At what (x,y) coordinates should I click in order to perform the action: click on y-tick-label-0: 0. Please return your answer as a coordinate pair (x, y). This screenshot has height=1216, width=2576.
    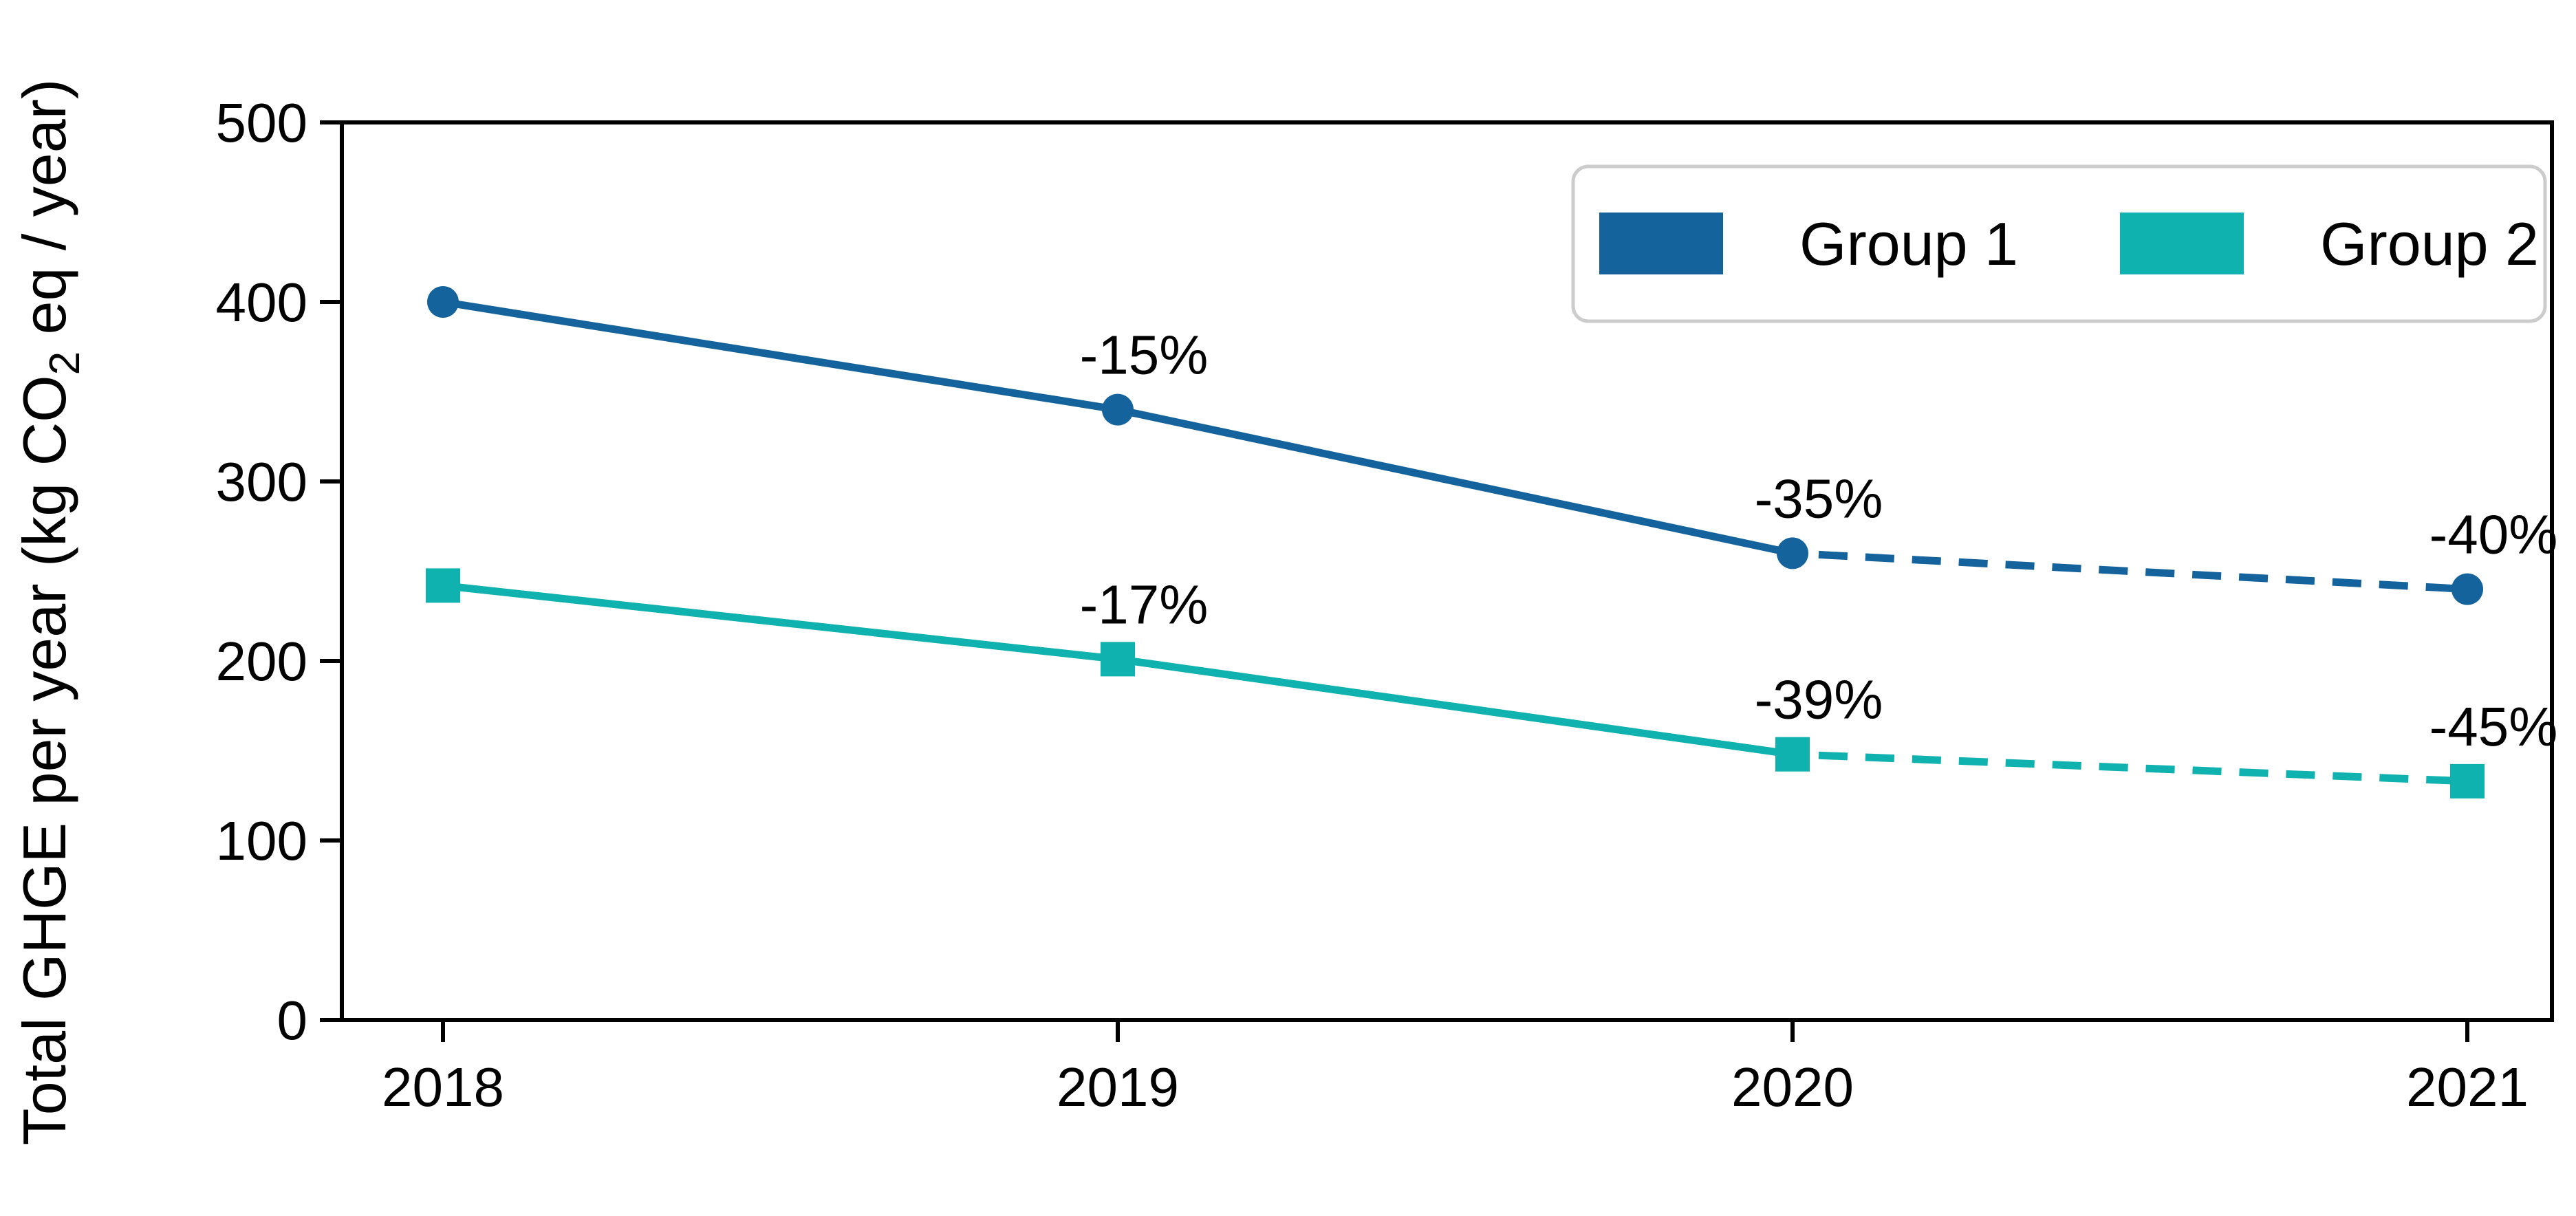
    Looking at the image, I should click on (292, 1020).